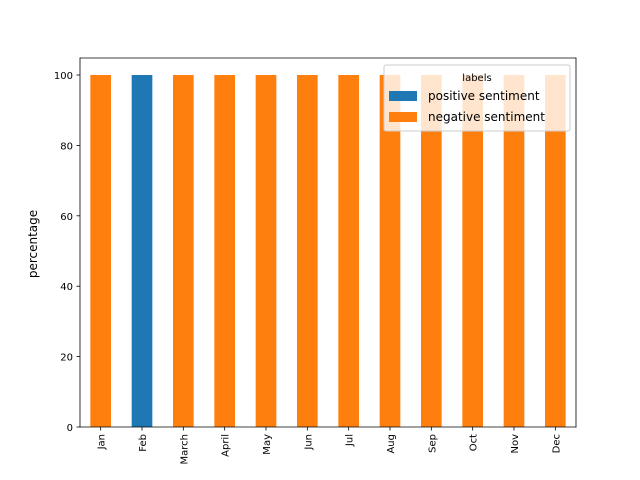 The height and width of the screenshot is (480, 640). Describe the element at coordinates (556, 443) in the screenshot. I see `x-tick-label: Dec` at that location.